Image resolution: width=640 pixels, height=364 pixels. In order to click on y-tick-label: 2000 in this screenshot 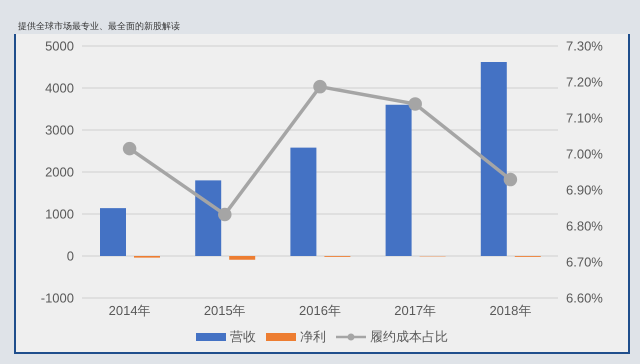, I will do `click(59, 172)`.